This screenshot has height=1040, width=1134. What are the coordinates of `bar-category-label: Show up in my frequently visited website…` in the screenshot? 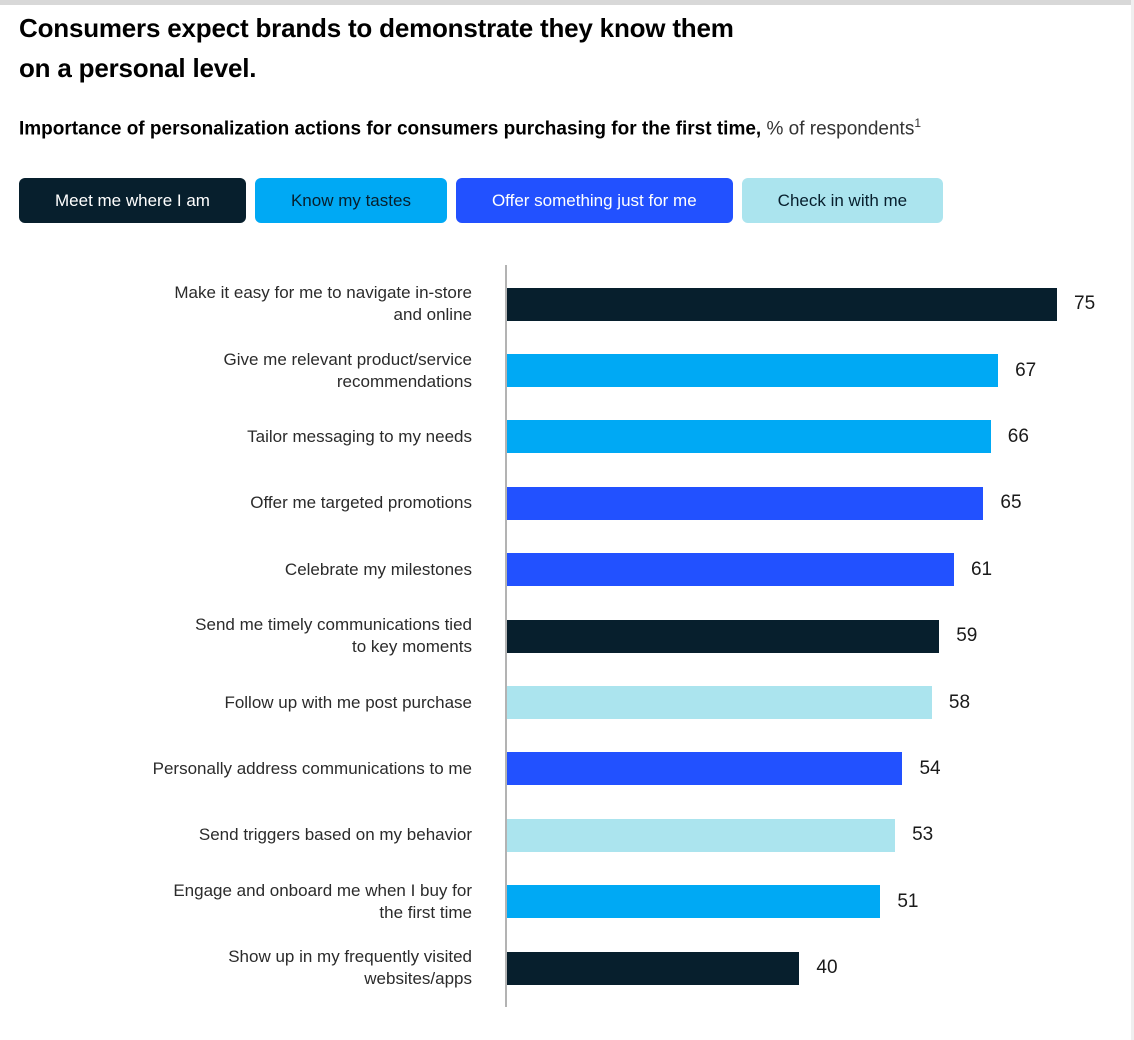 It's located at (350, 968).